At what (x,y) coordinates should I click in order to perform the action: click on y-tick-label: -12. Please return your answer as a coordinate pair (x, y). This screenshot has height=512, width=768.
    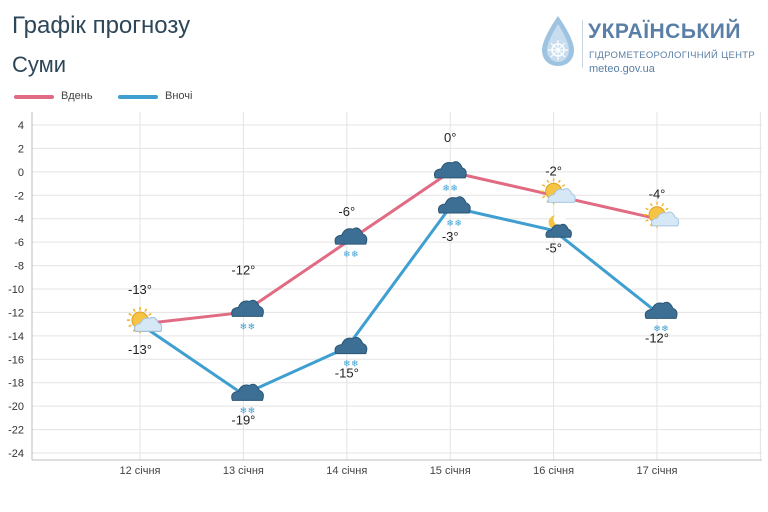
    Looking at the image, I should click on (16, 313).